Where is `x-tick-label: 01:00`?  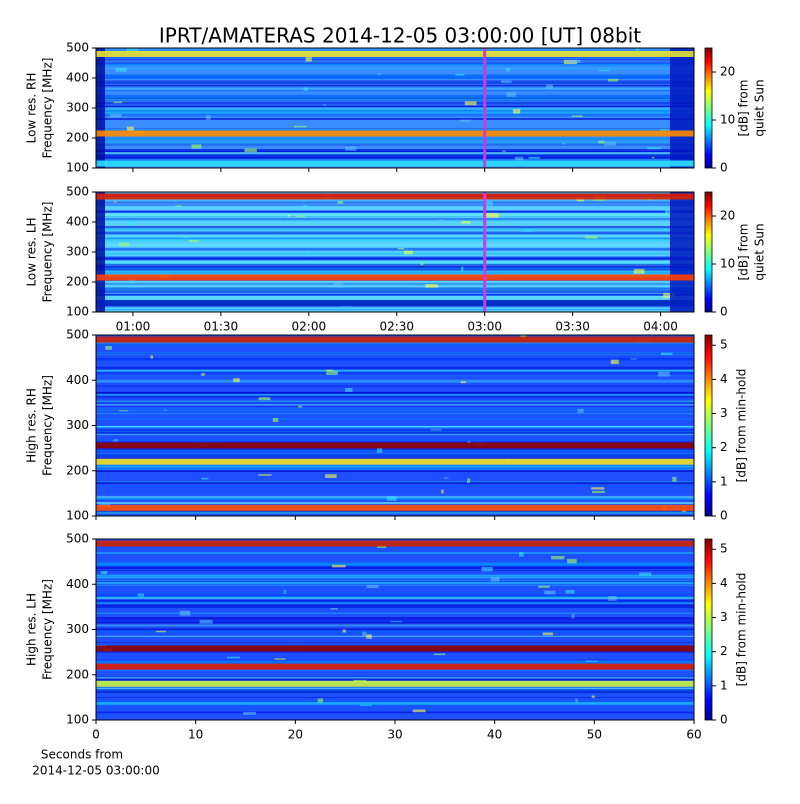 x-tick-label: 01:00 is located at coordinates (133, 327).